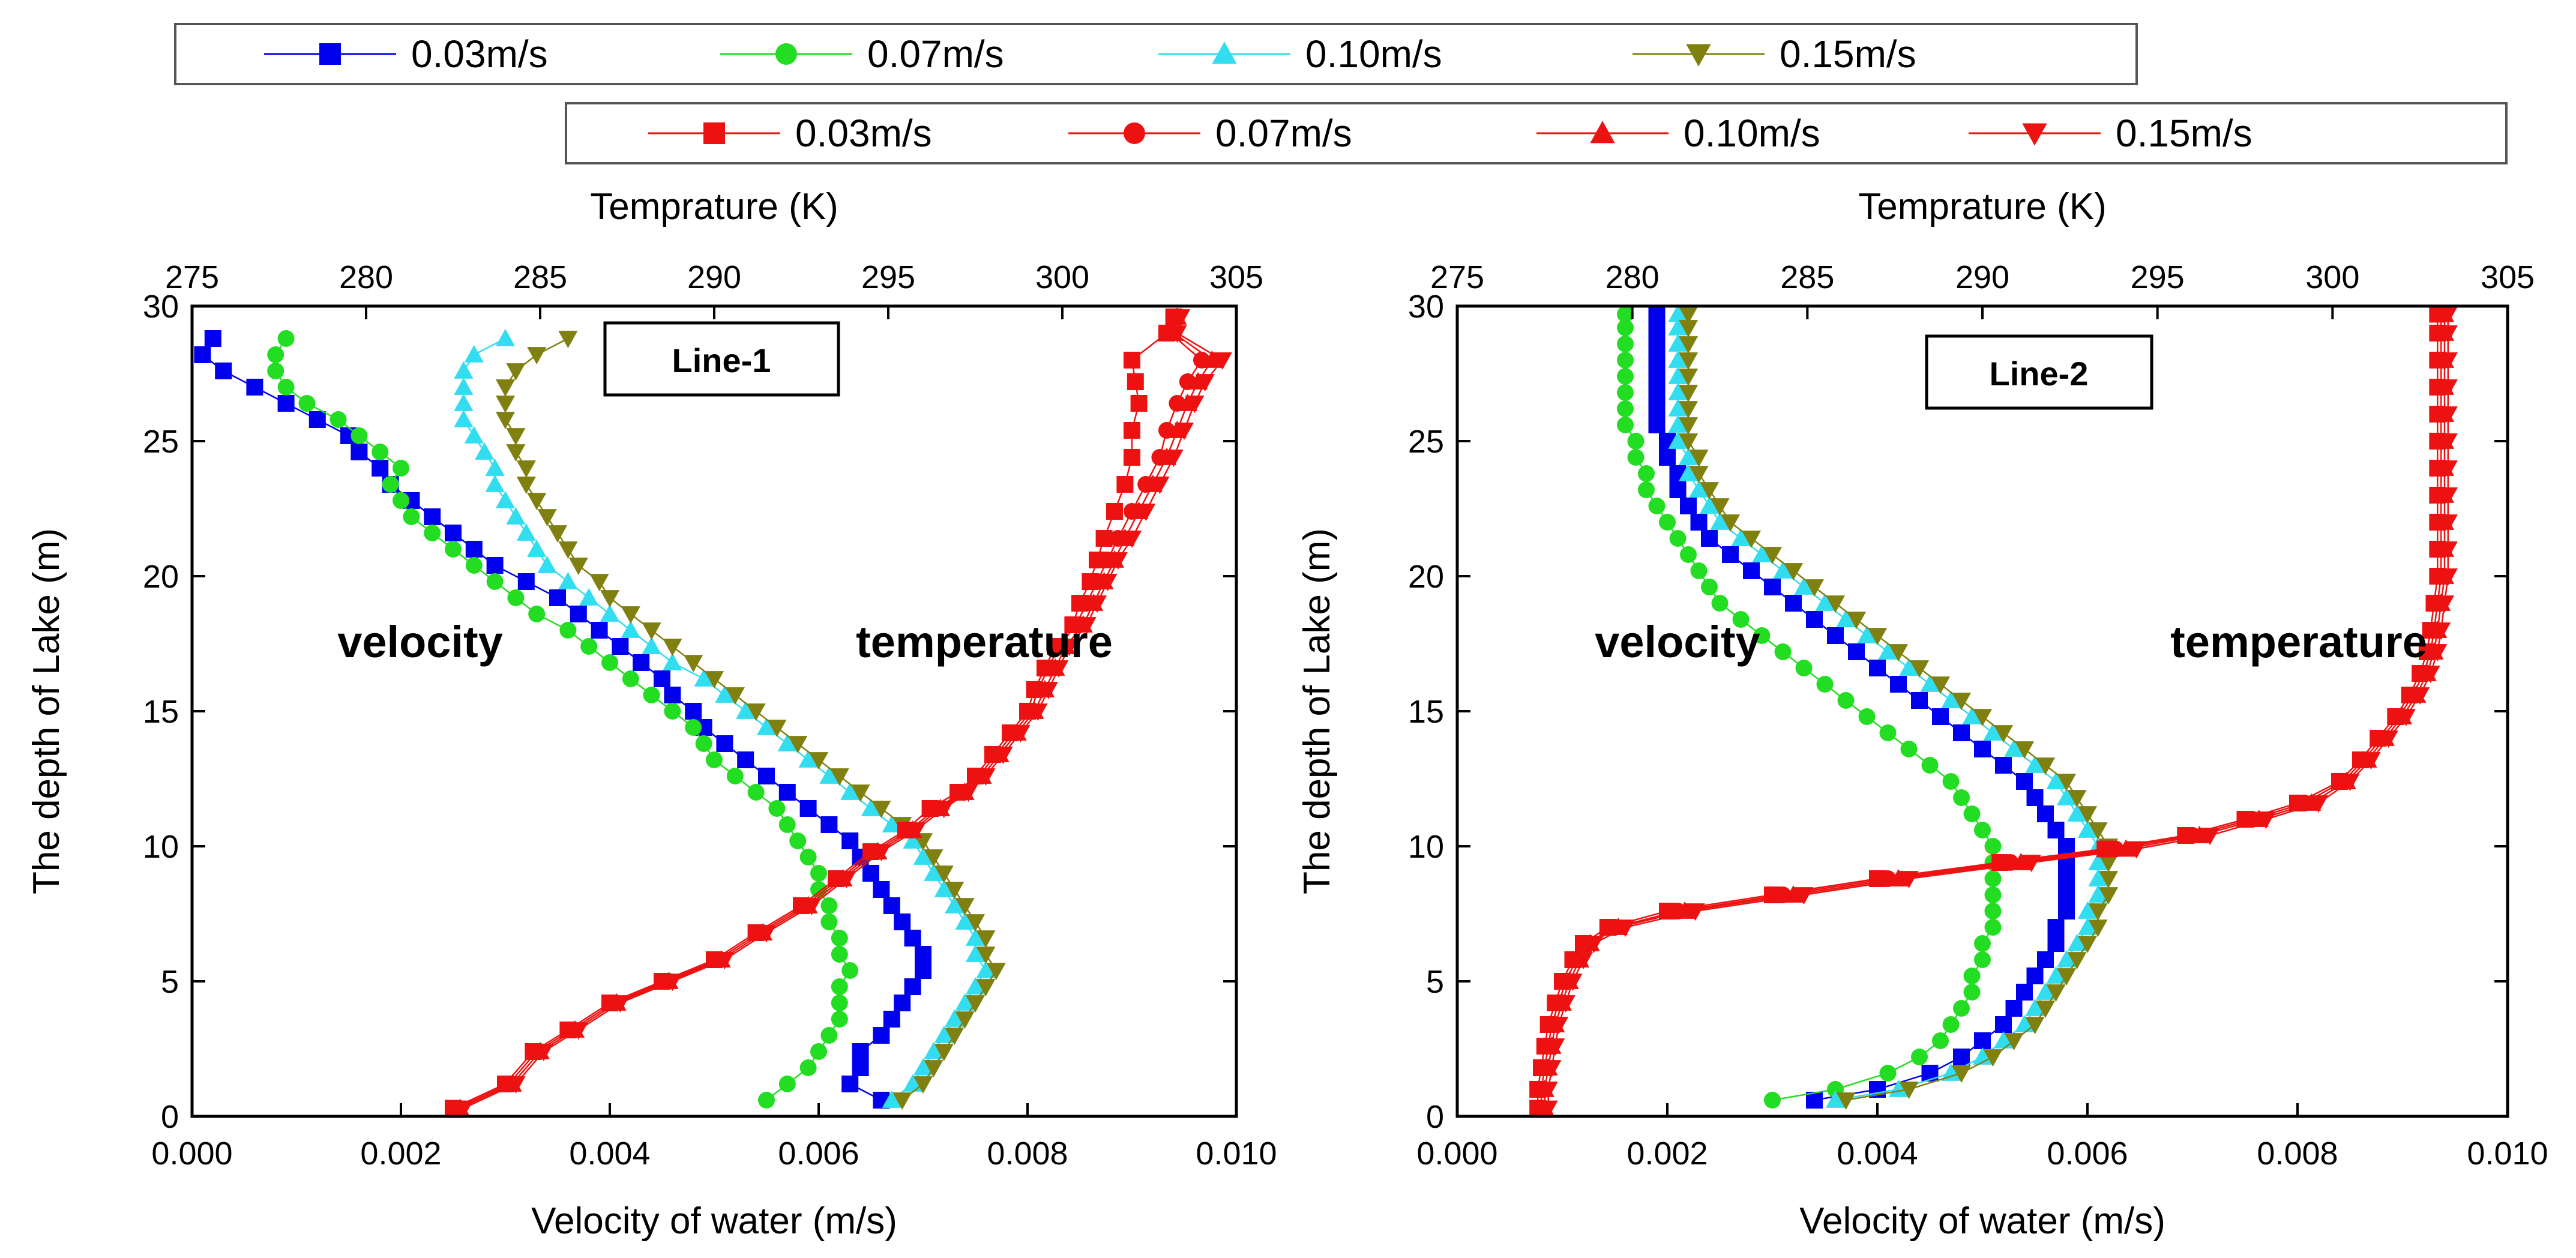 Image resolution: width=2576 pixels, height=1258 pixels. I want to click on legend-velocity-label-0: 0.03m/s, so click(480, 54).